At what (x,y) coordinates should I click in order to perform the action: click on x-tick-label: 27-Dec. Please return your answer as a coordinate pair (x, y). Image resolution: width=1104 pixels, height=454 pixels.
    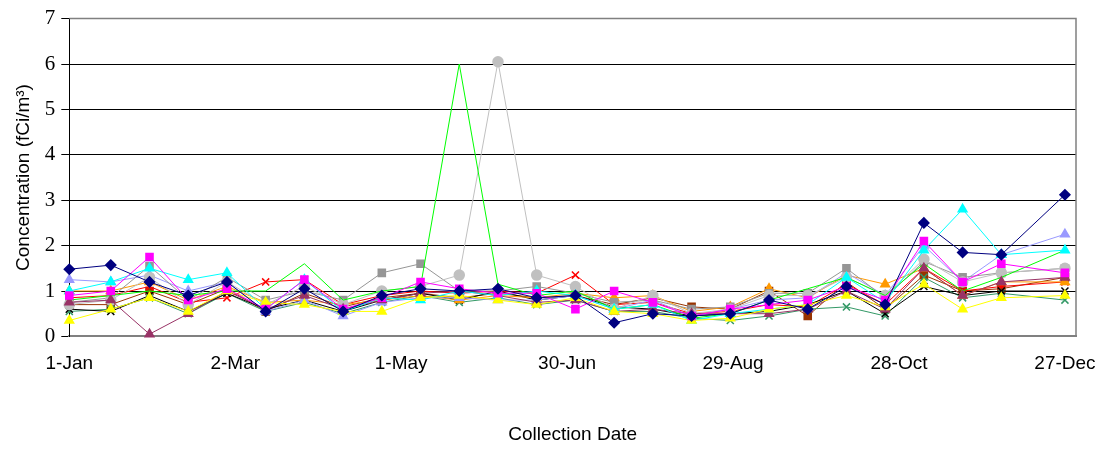
    Looking at the image, I should click on (1065, 363).